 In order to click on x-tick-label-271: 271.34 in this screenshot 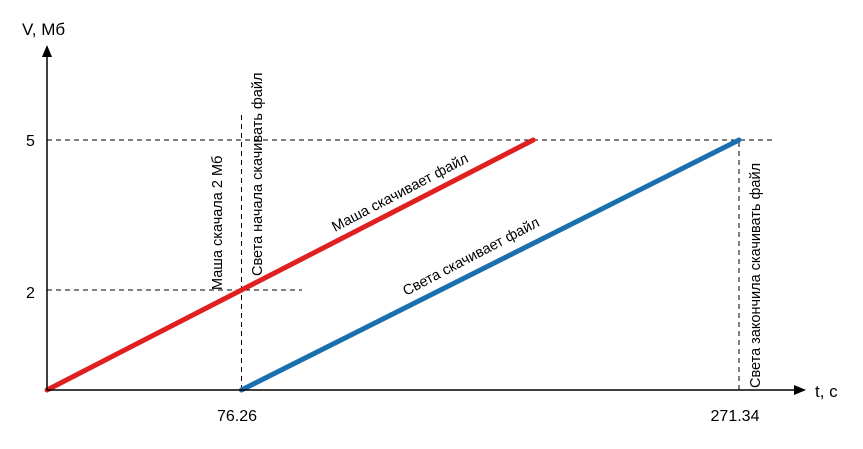, I will do `click(735, 416)`.